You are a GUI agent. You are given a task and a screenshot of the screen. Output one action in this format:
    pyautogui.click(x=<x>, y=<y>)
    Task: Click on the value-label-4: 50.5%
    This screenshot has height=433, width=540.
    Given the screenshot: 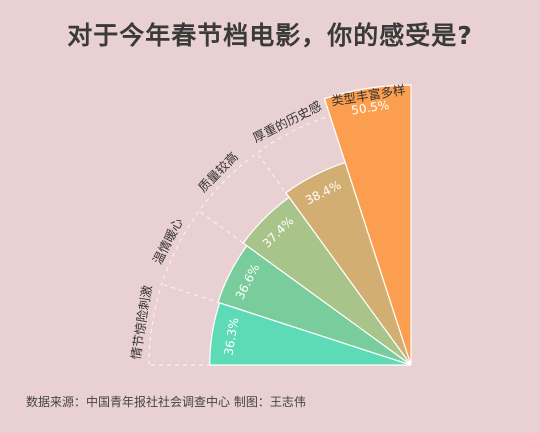 What is the action you would take?
    pyautogui.click(x=370, y=108)
    